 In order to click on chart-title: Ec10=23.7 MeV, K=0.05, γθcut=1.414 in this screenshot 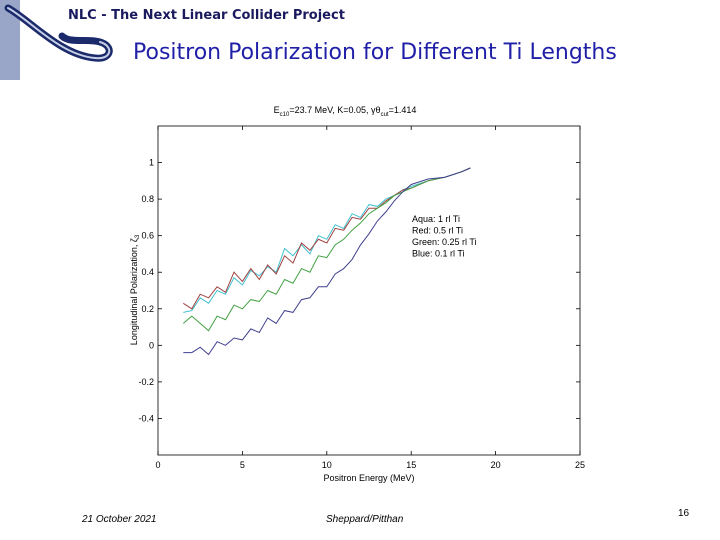, I will do `click(345, 111)`.